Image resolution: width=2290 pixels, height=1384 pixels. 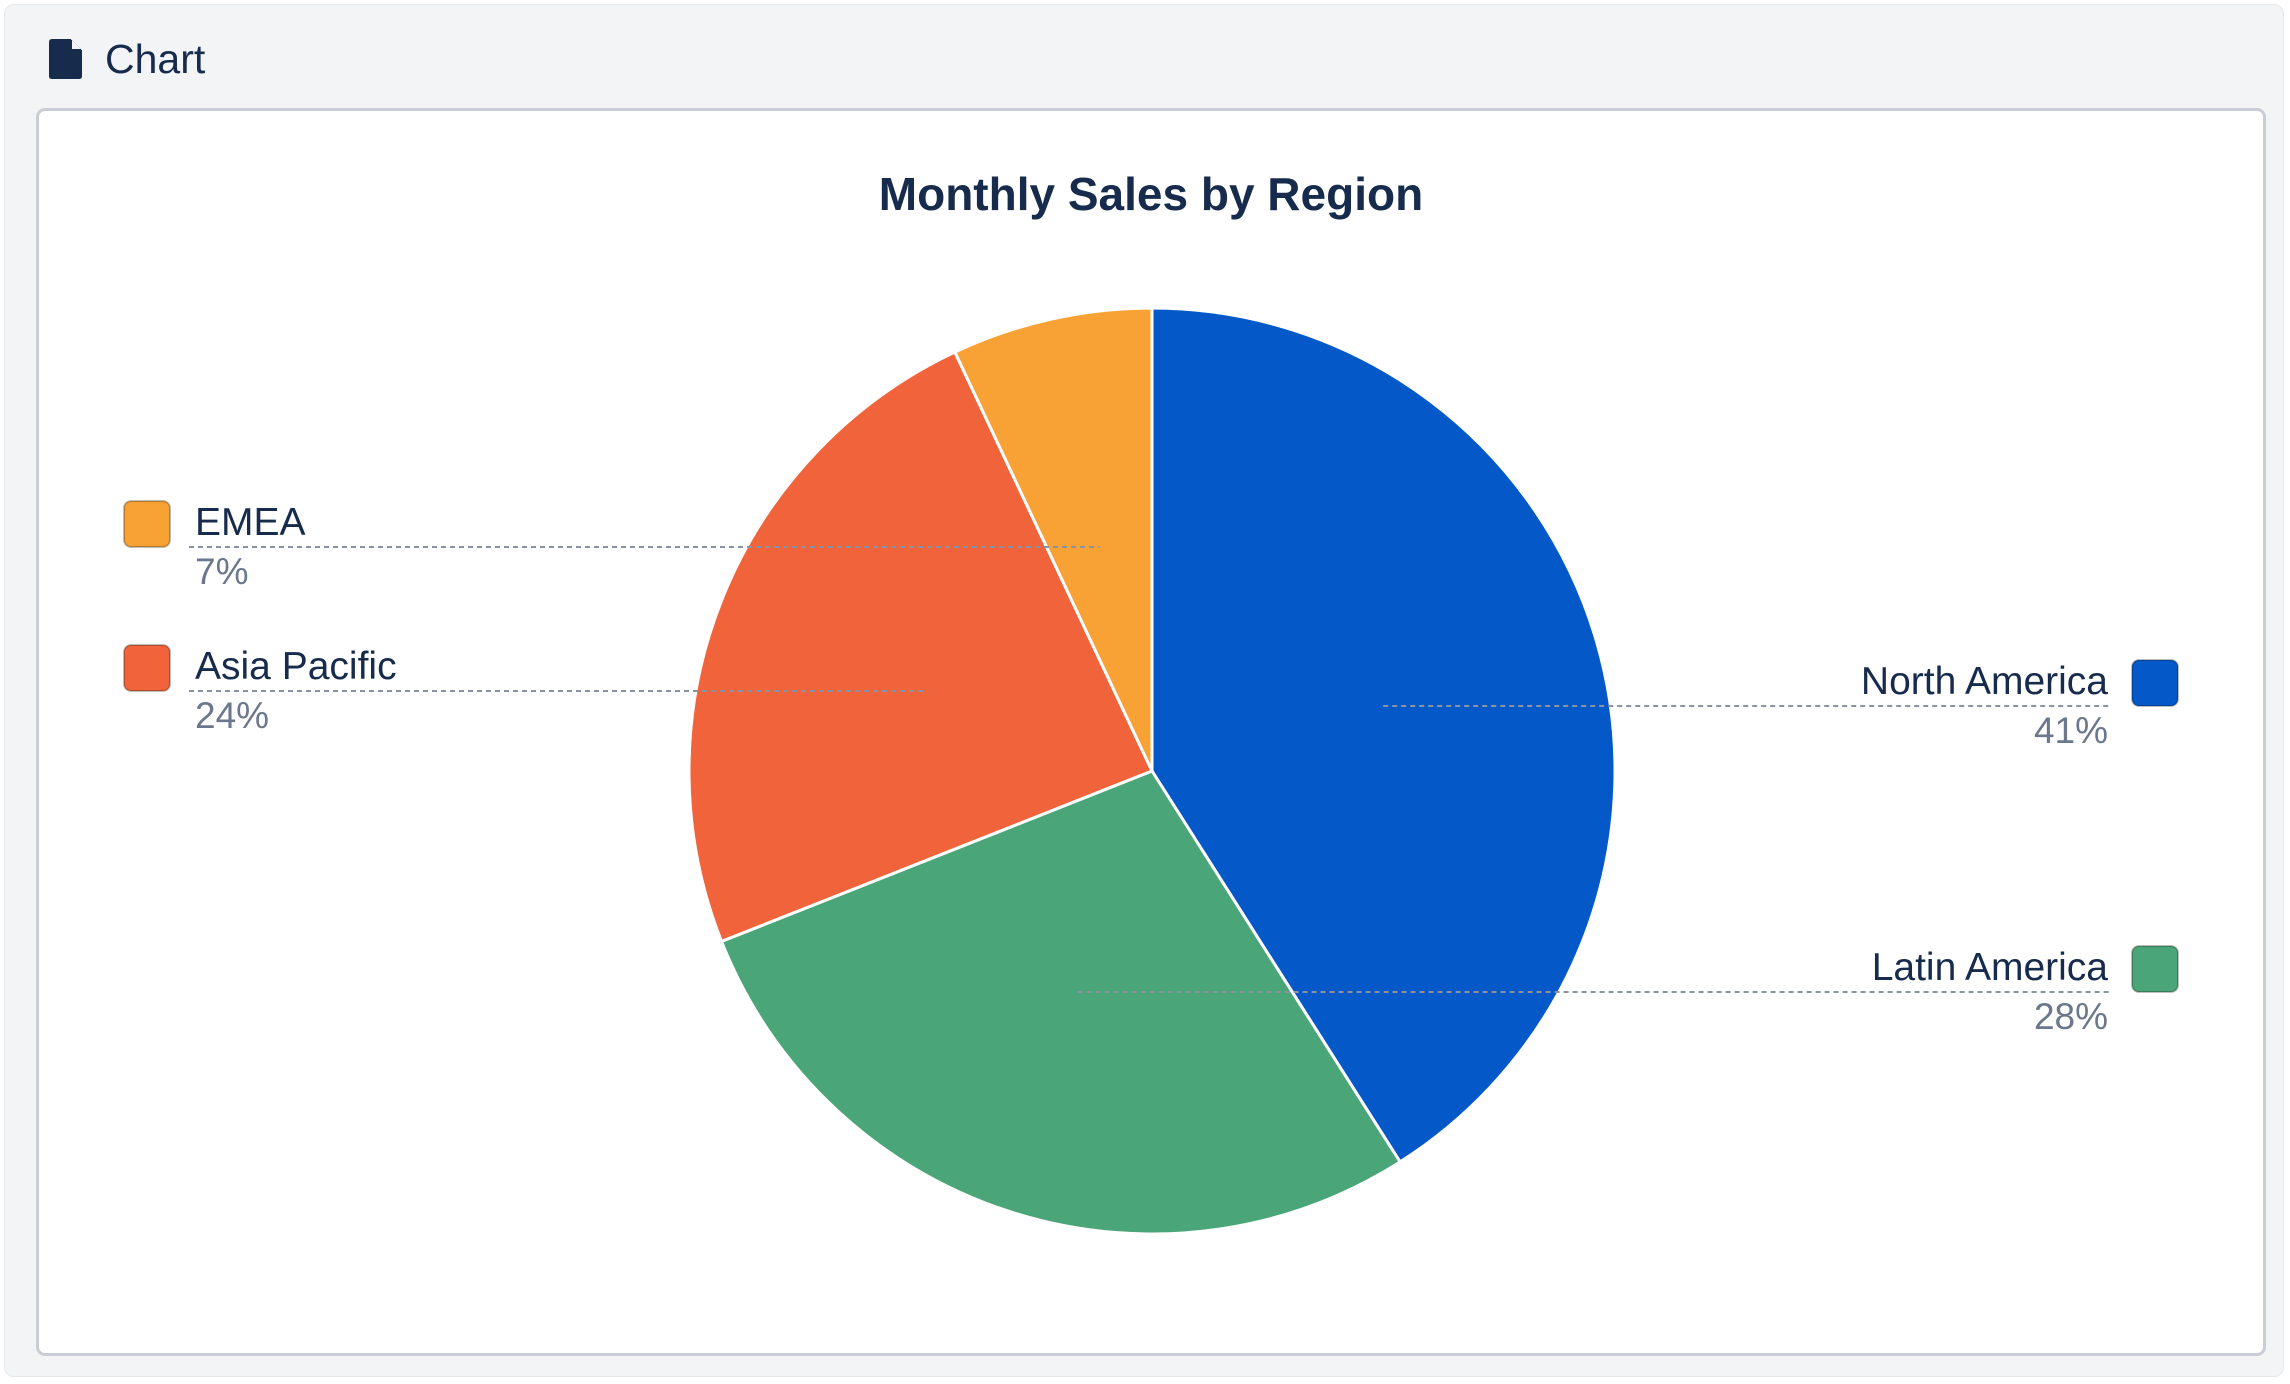 I want to click on legend-percent-north-america: 41%, so click(x=2071, y=730).